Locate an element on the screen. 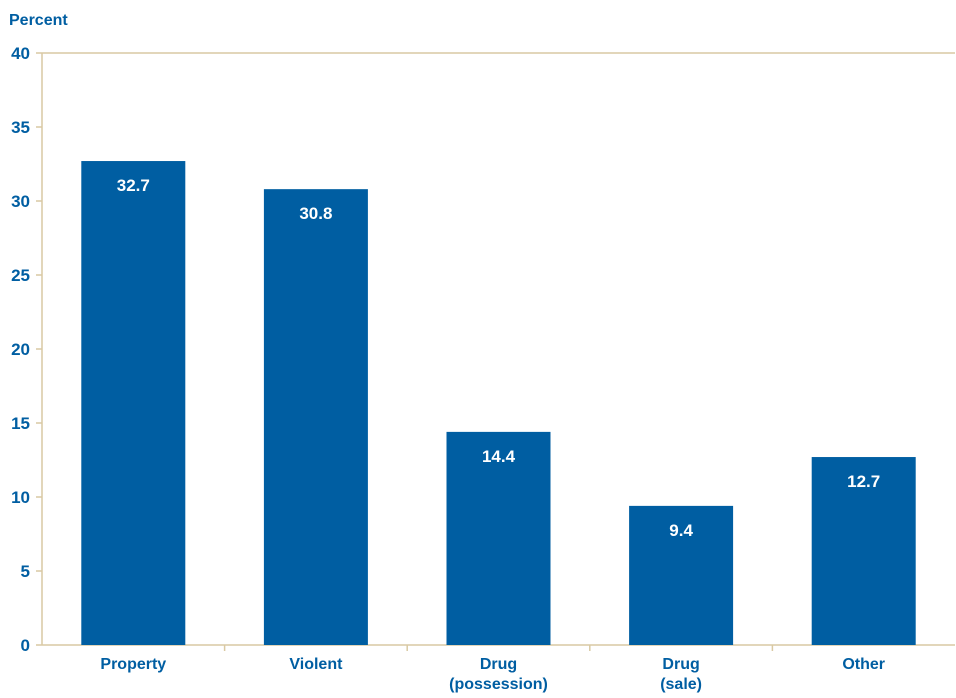  y-tick-label: 40 is located at coordinates (20, 53).